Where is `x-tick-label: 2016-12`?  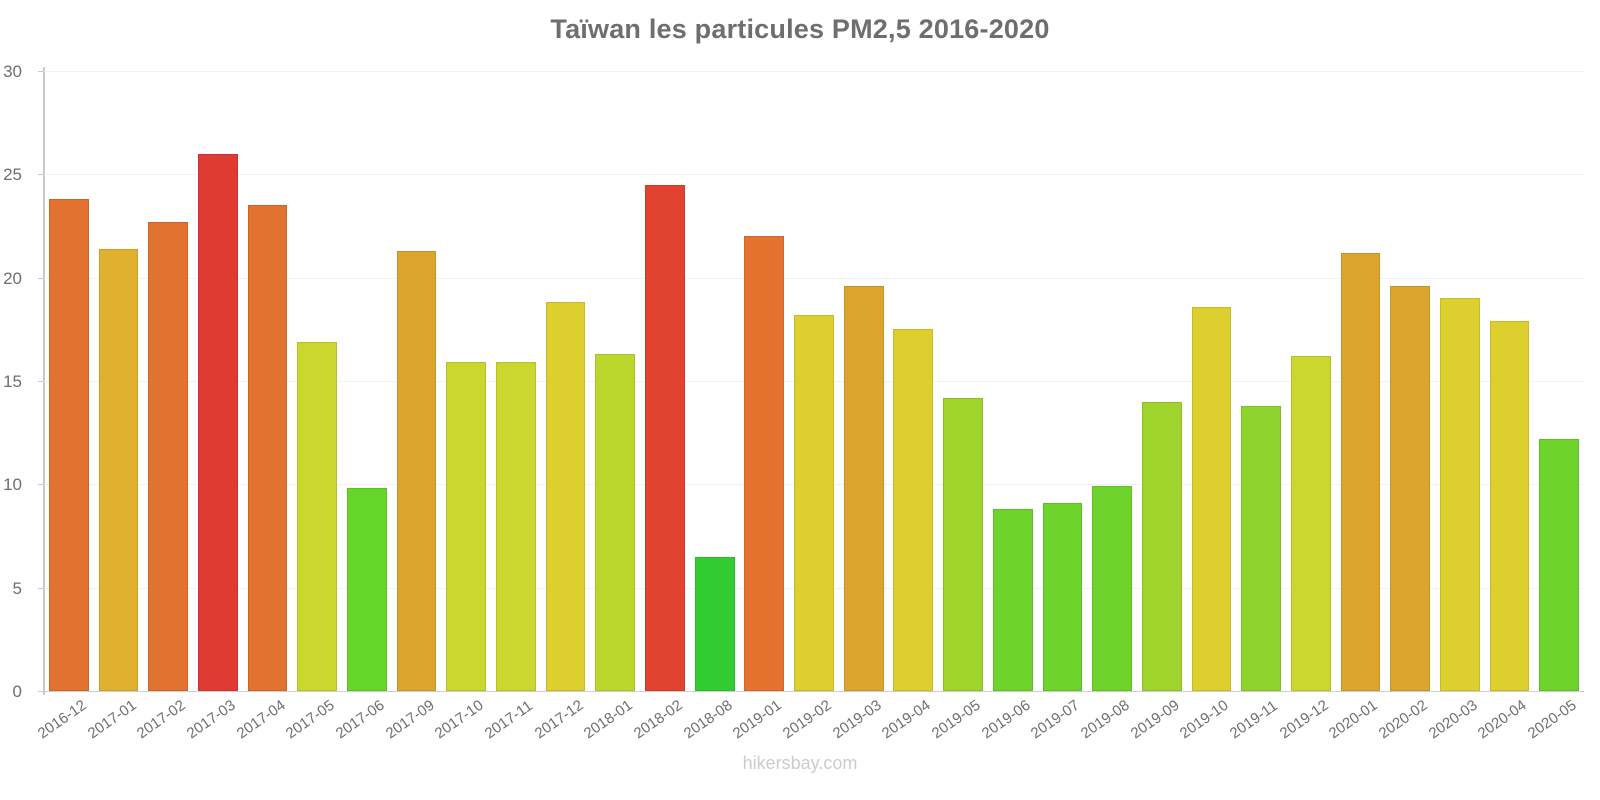 x-tick-label: 2016-12 is located at coordinates (62, 719).